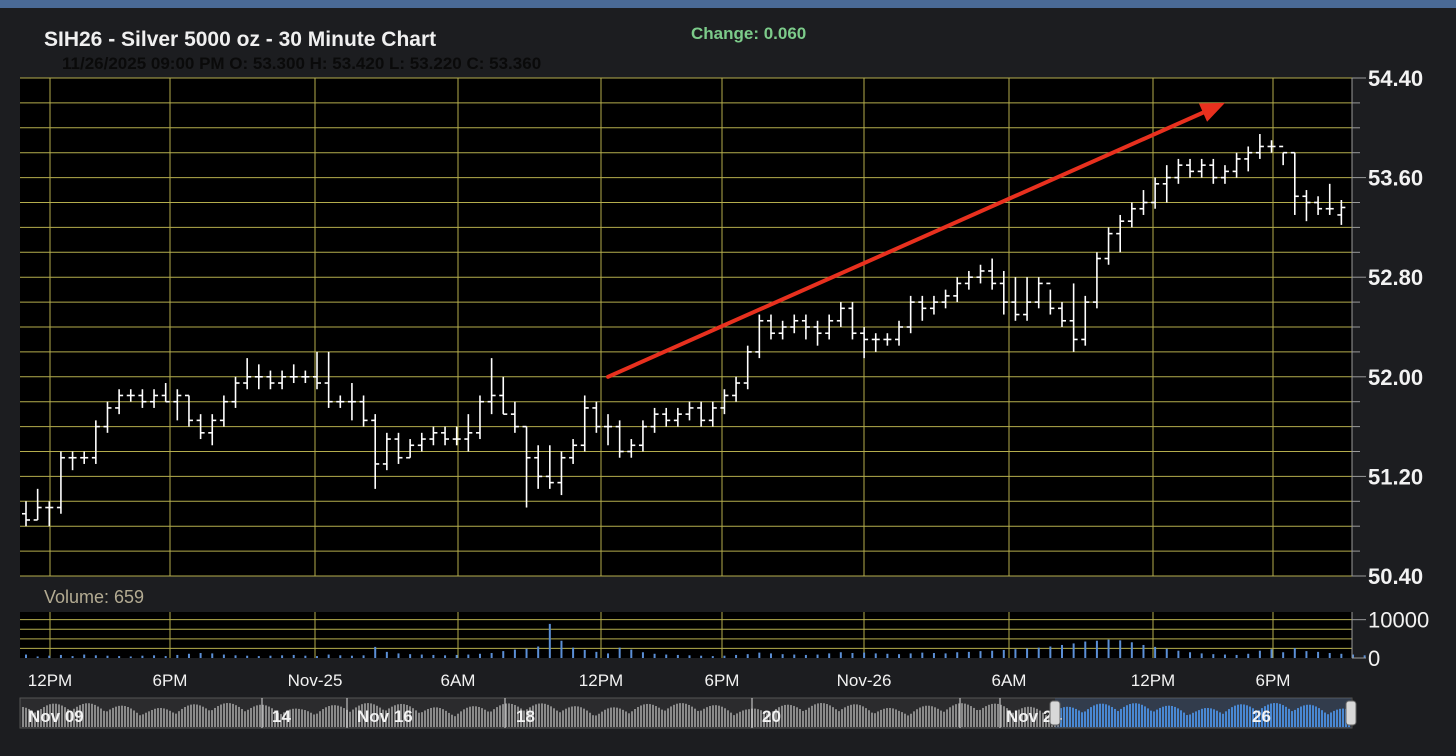  What do you see at coordinates (1351, 713) in the screenshot?
I see `navigator-right-handle` at bounding box center [1351, 713].